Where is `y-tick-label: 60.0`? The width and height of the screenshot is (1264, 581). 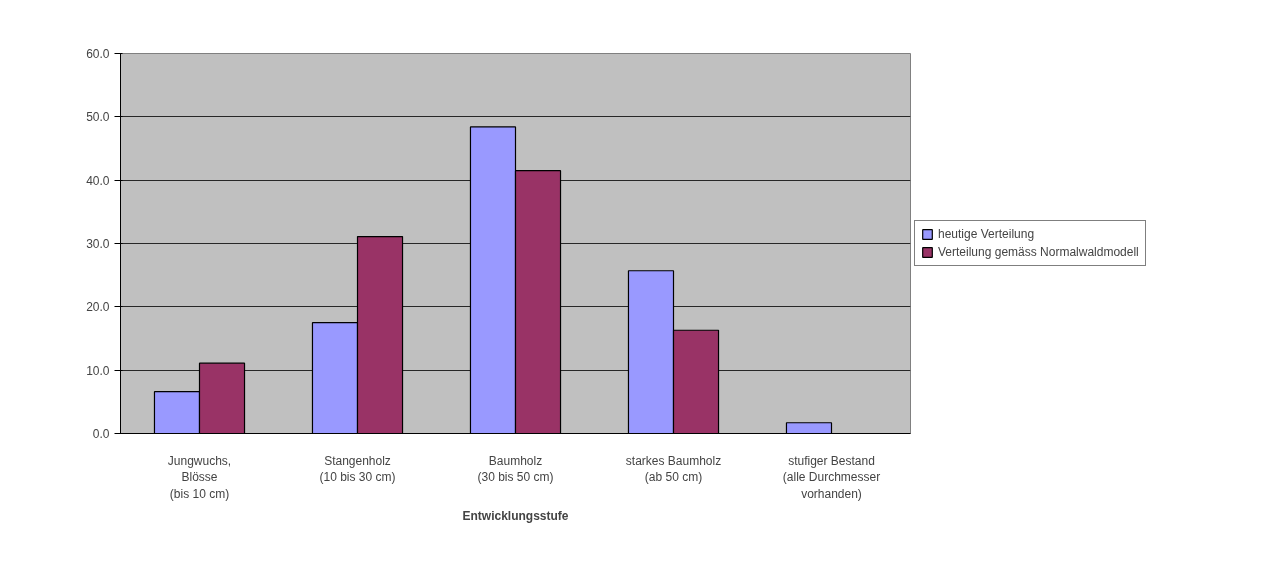 y-tick-label: 60.0 is located at coordinates (98, 54).